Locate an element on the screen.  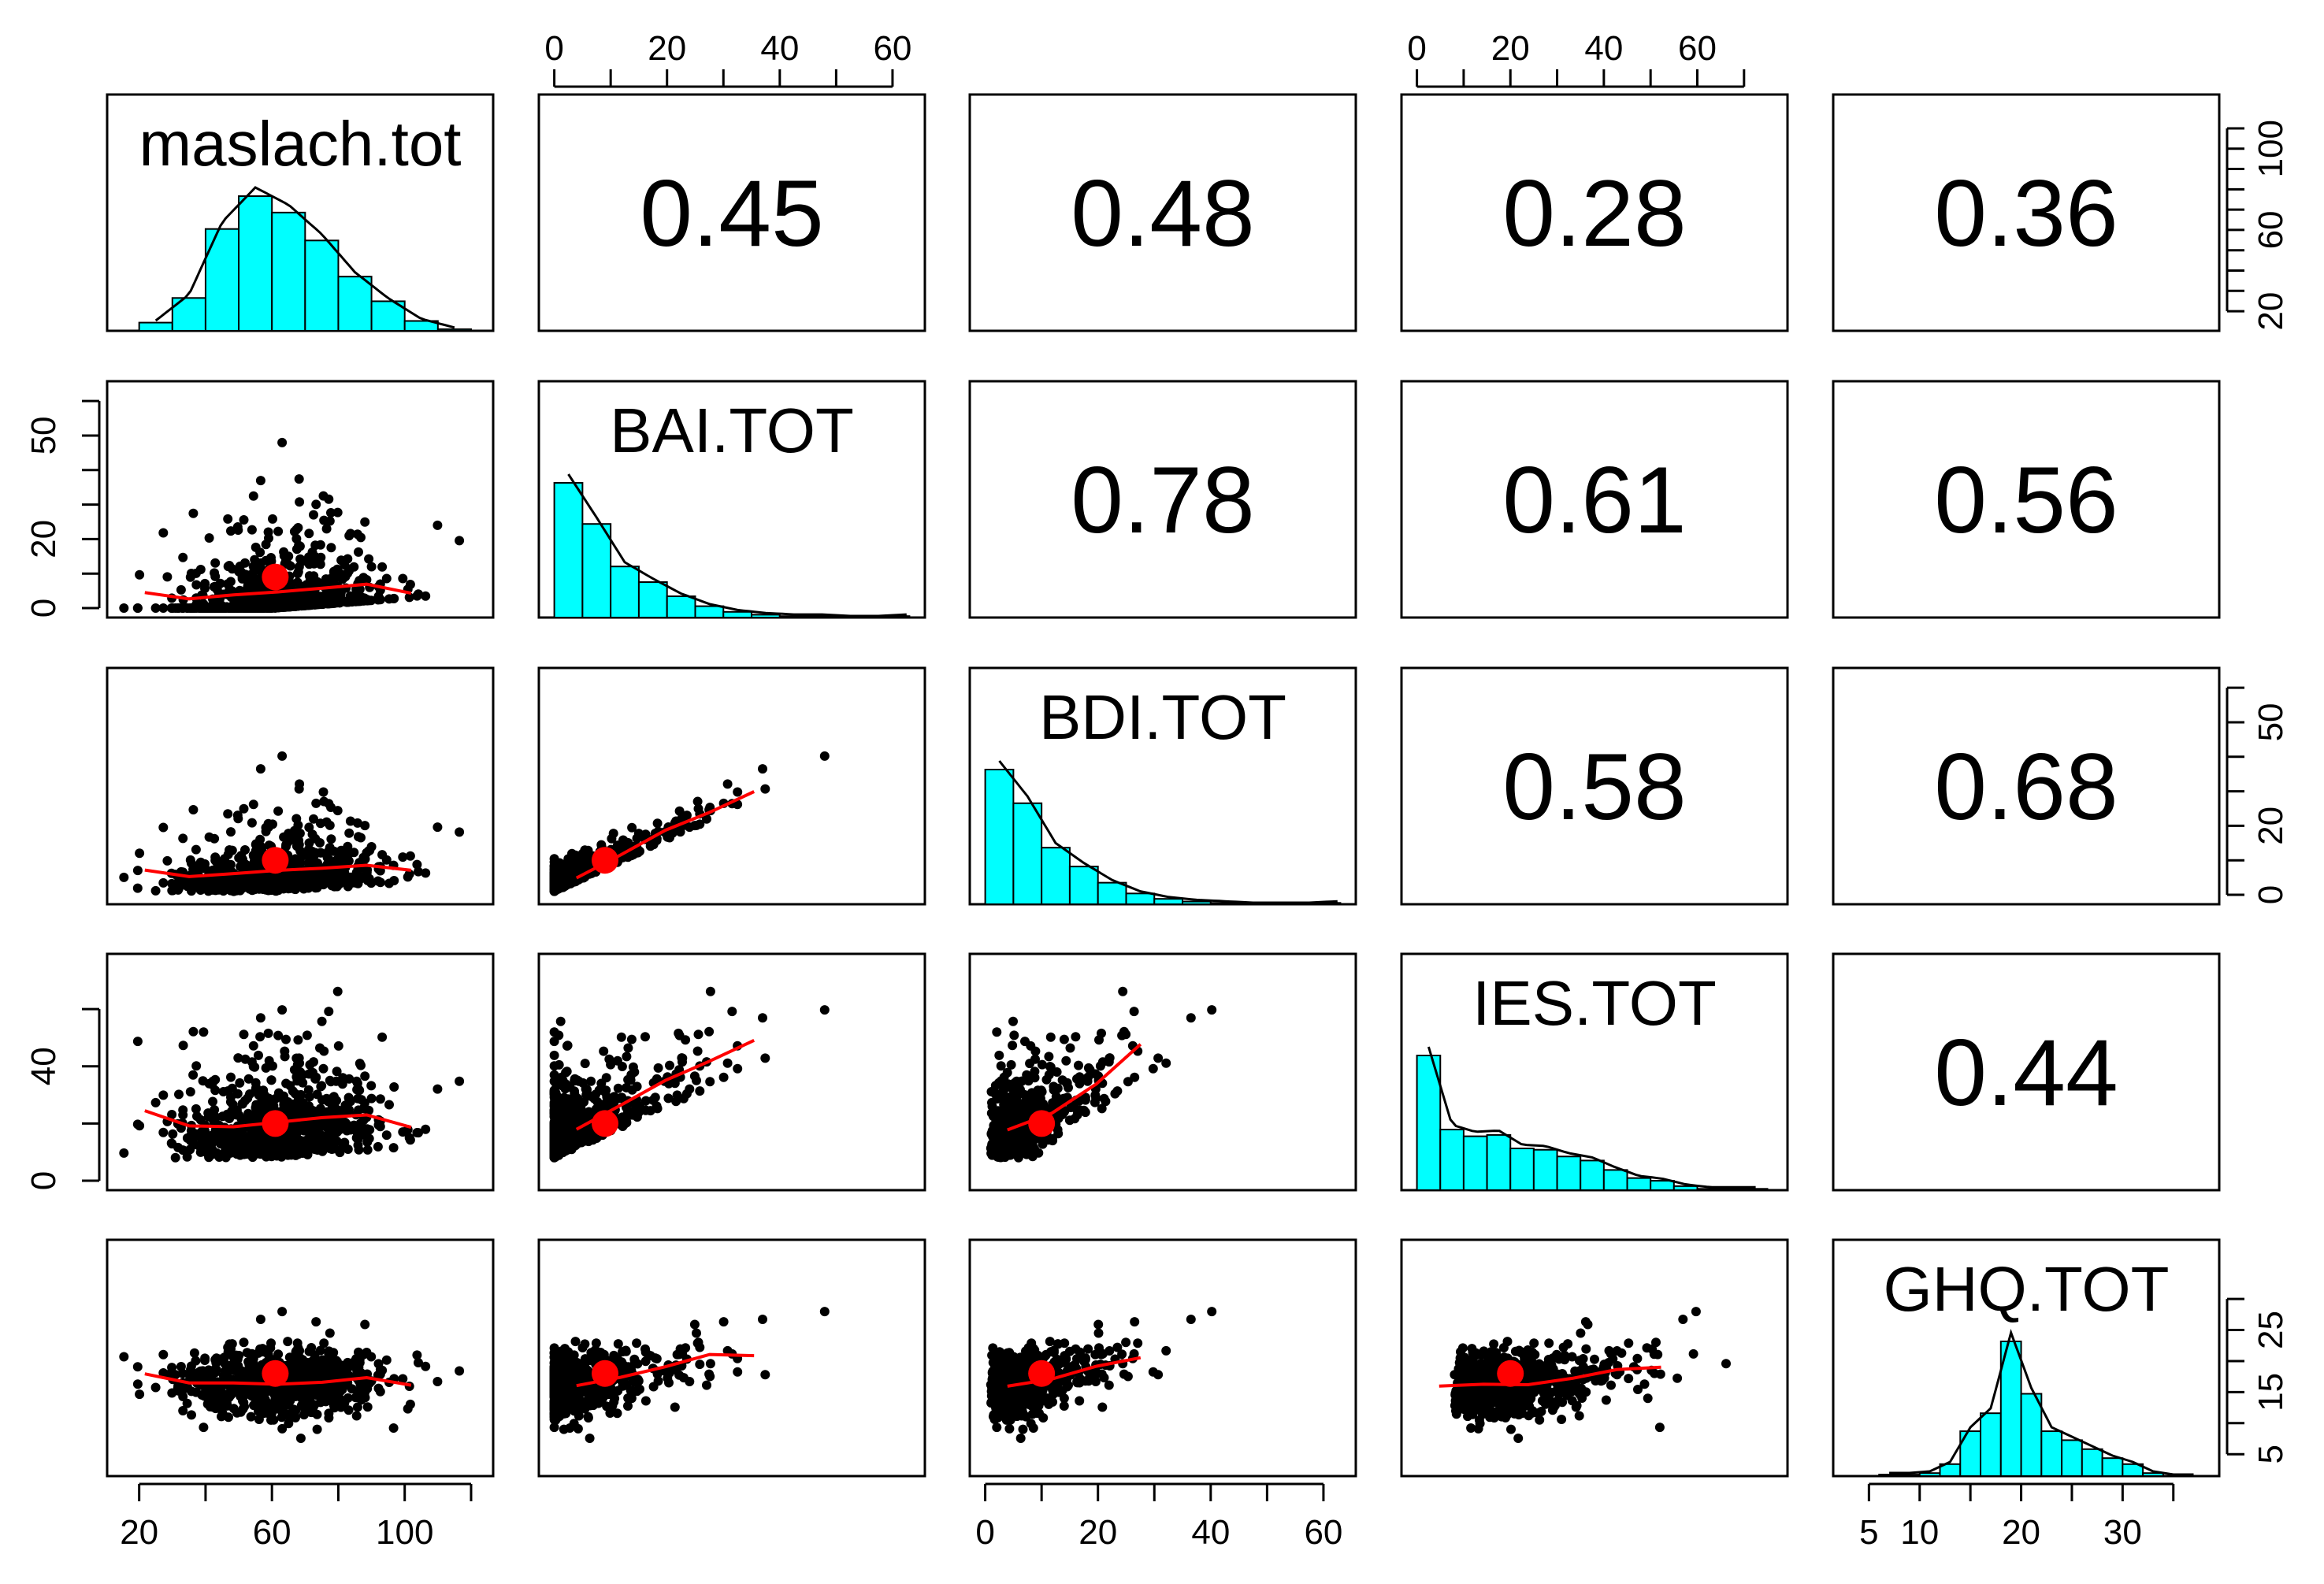
panel-1-4: 0.56 is located at coordinates (2026, 499).